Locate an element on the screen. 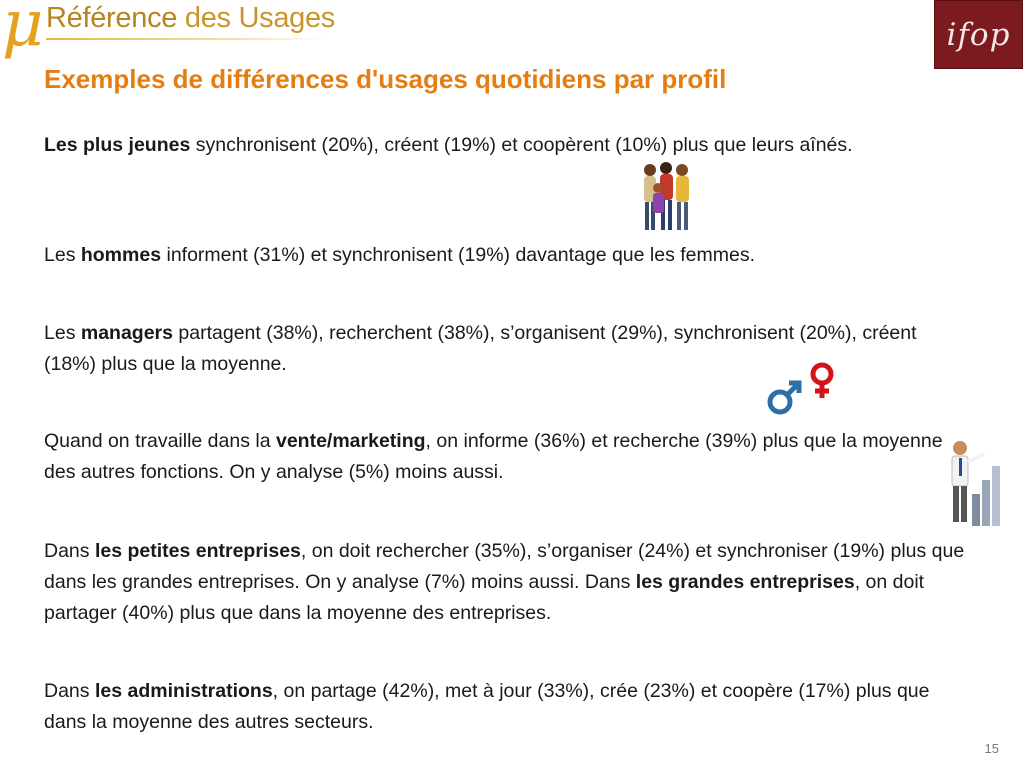 Image resolution: width=1024 pixels, height=768 pixels. paragraph-men-bold: hommes is located at coordinates (121, 255).